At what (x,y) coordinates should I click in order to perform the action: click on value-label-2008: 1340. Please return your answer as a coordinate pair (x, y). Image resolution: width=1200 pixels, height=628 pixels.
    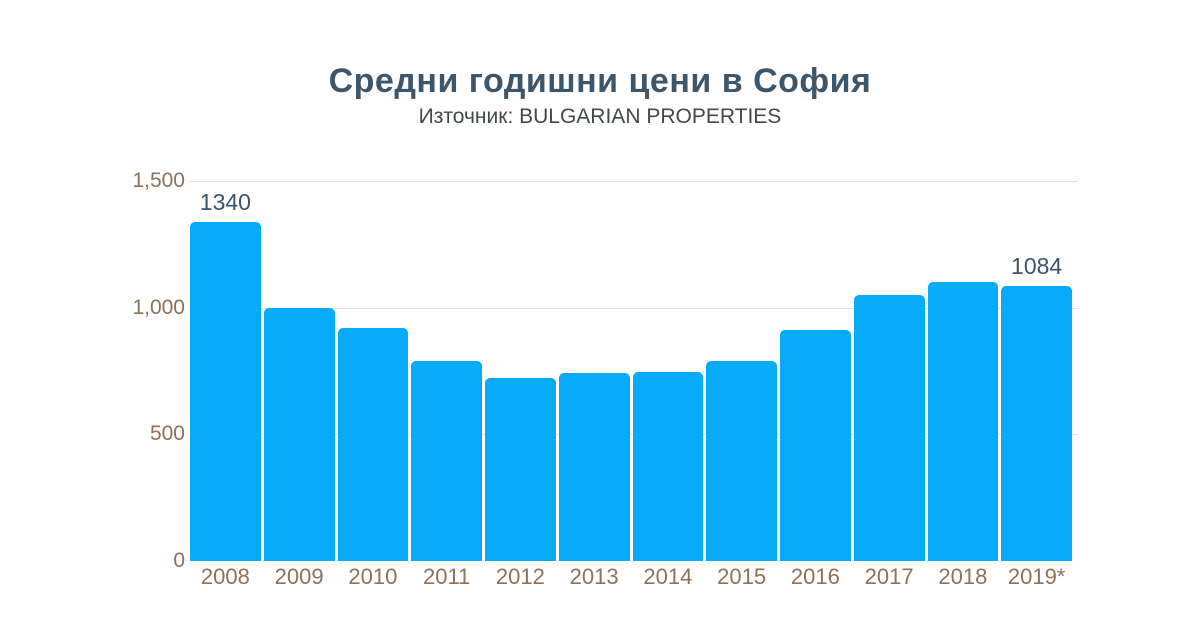
    Looking at the image, I should click on (225, 201).